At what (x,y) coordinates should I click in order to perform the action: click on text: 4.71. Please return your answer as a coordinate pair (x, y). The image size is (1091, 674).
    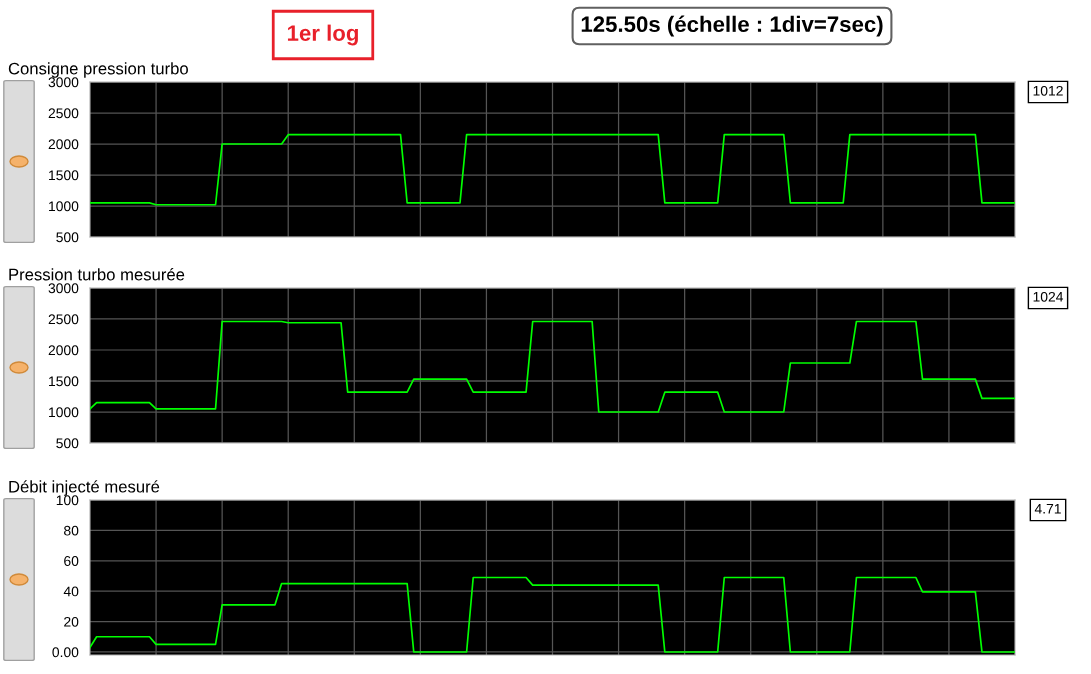
    Looking at the image, I should click on (1047, 509).